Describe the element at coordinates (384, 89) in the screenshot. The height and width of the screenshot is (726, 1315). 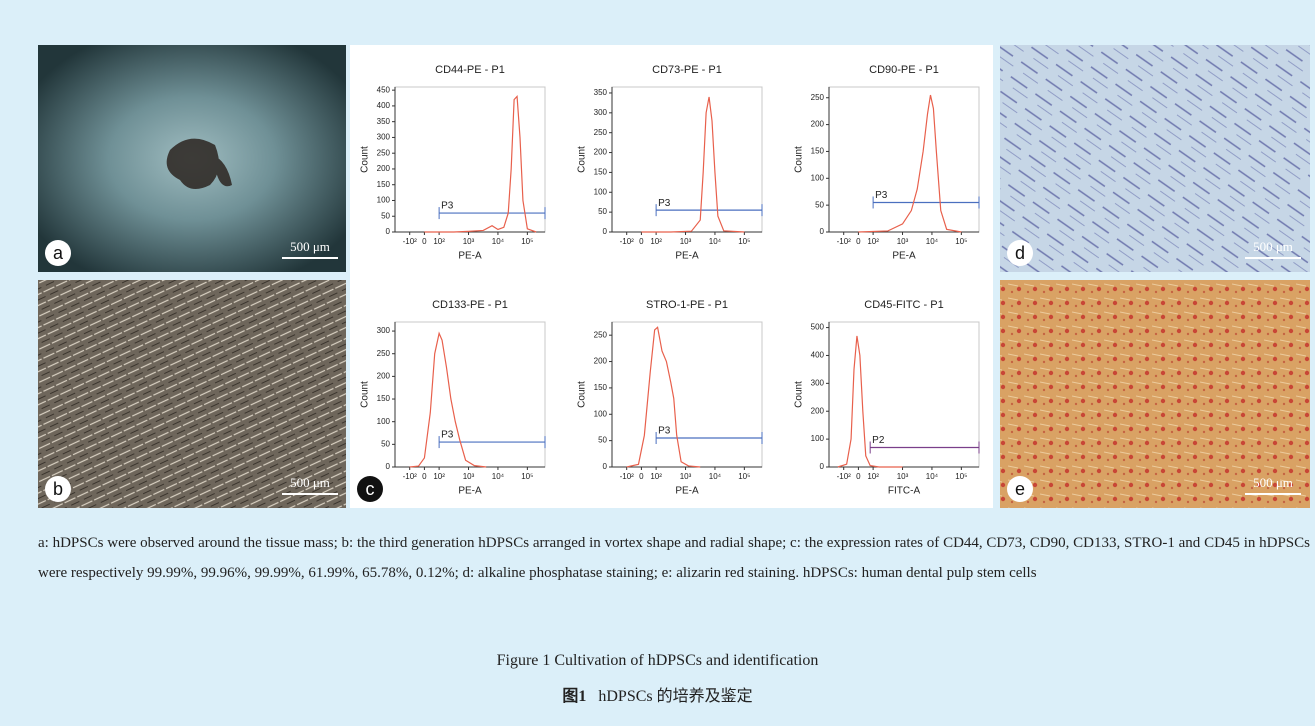
I see `y-tick-label: 450` at that location.